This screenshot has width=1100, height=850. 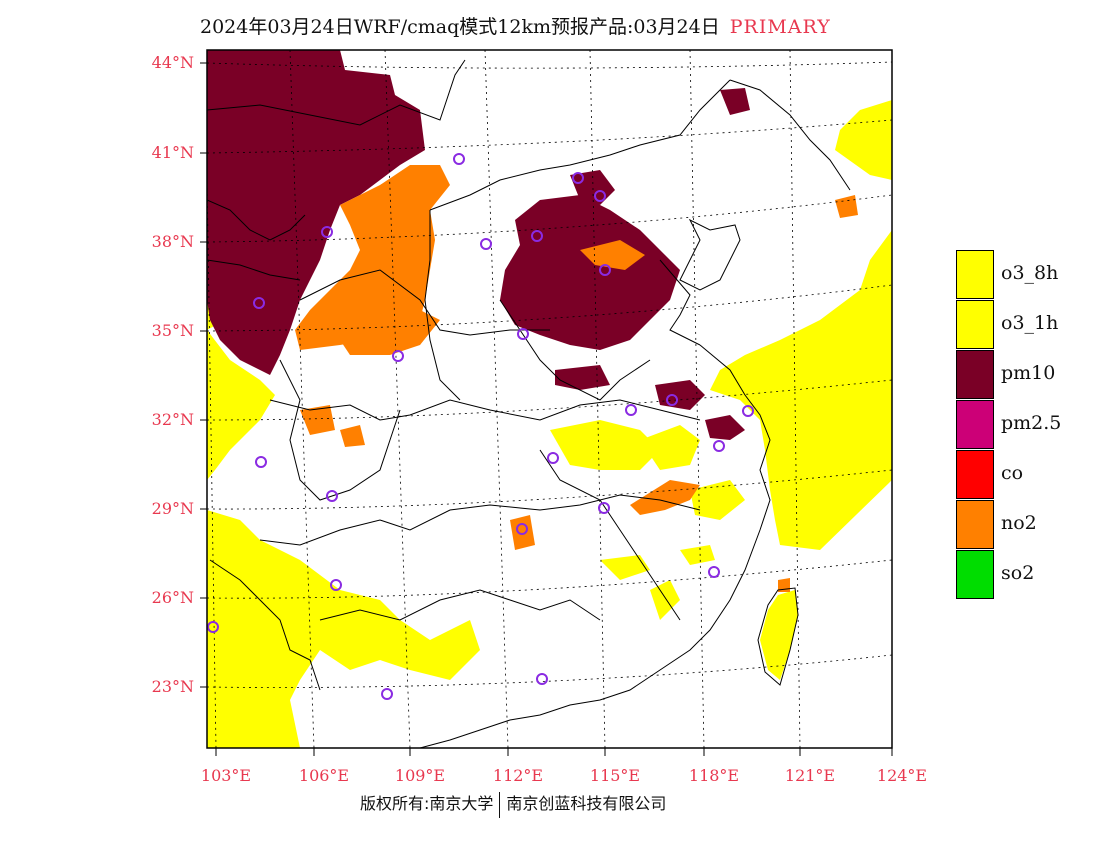 I want to click on legend-label: pm10, so click(x=1028, y=373).